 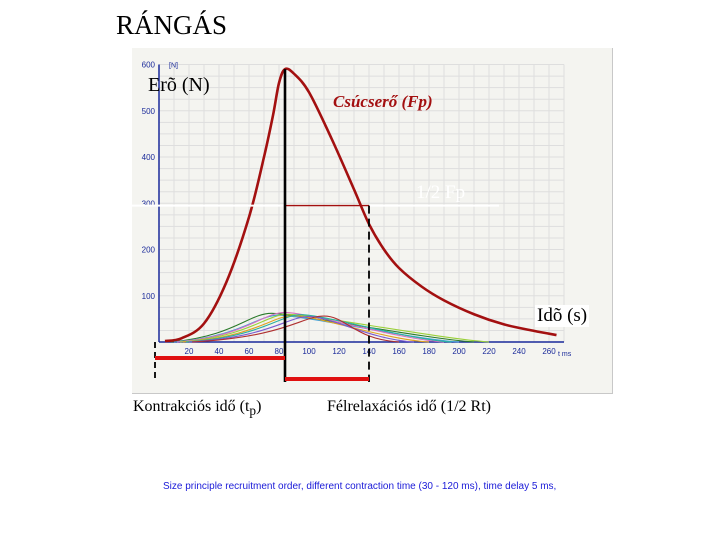 What do you see at coordinates (409, 406) in the screenshot?
I see `half-relaxation-time-label: Félrelaxációs idő (1/2 Rt)` at bounding box center [409, 406].